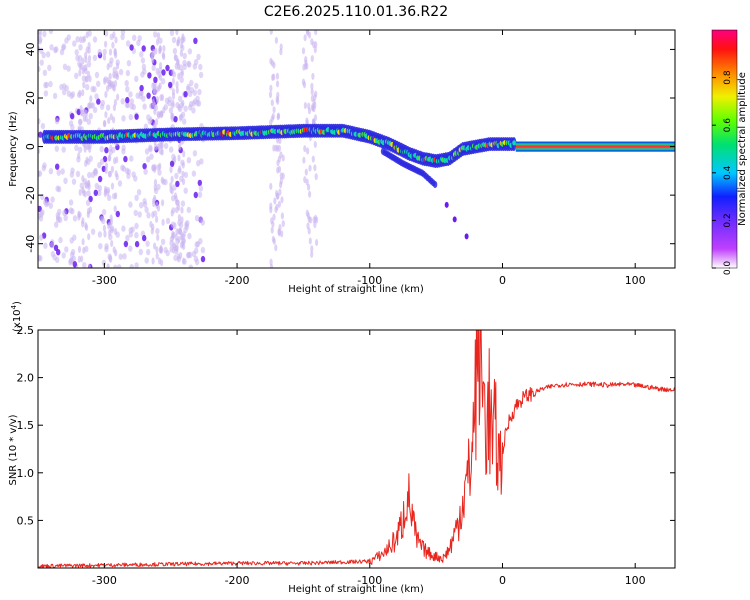 This screenshot has height=600, width=750. Describe the element at coordinates (728, 77) in the screenshot. I see `colorbar-tick-label: 0.8` at that location.